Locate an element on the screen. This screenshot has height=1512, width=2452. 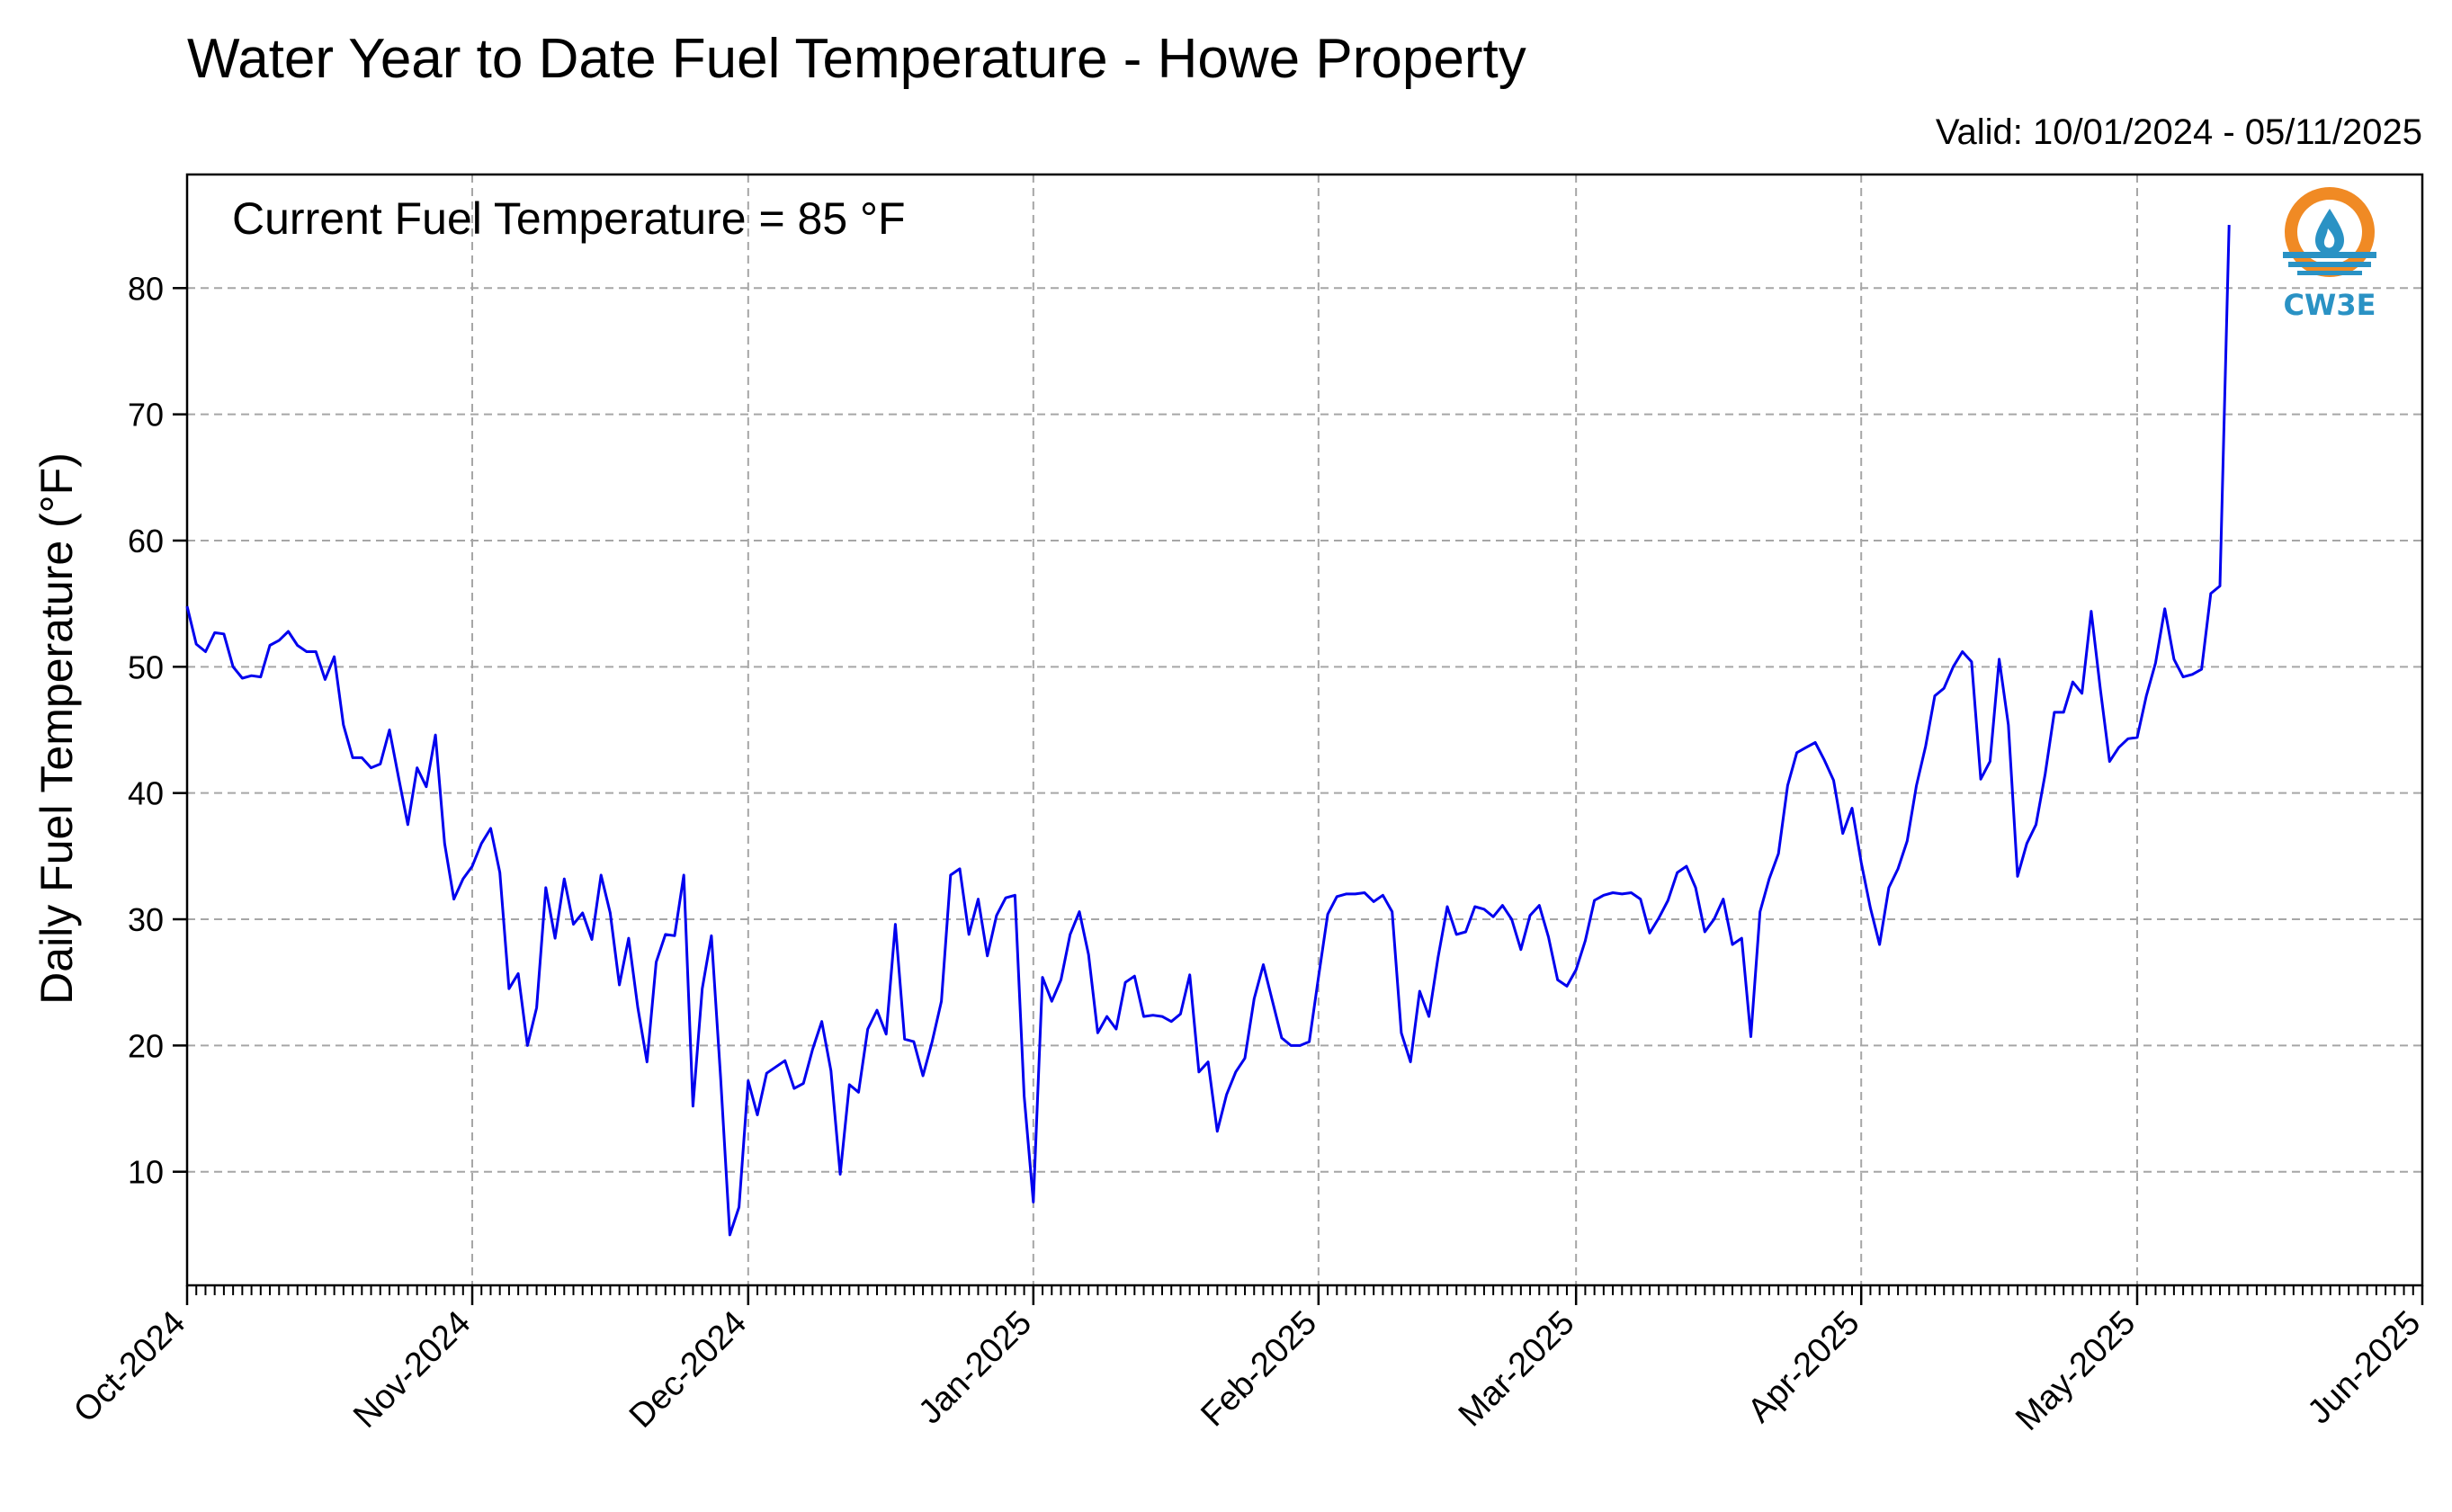
cw3e-logo: CW3E is located at coordinates (2329, 254).